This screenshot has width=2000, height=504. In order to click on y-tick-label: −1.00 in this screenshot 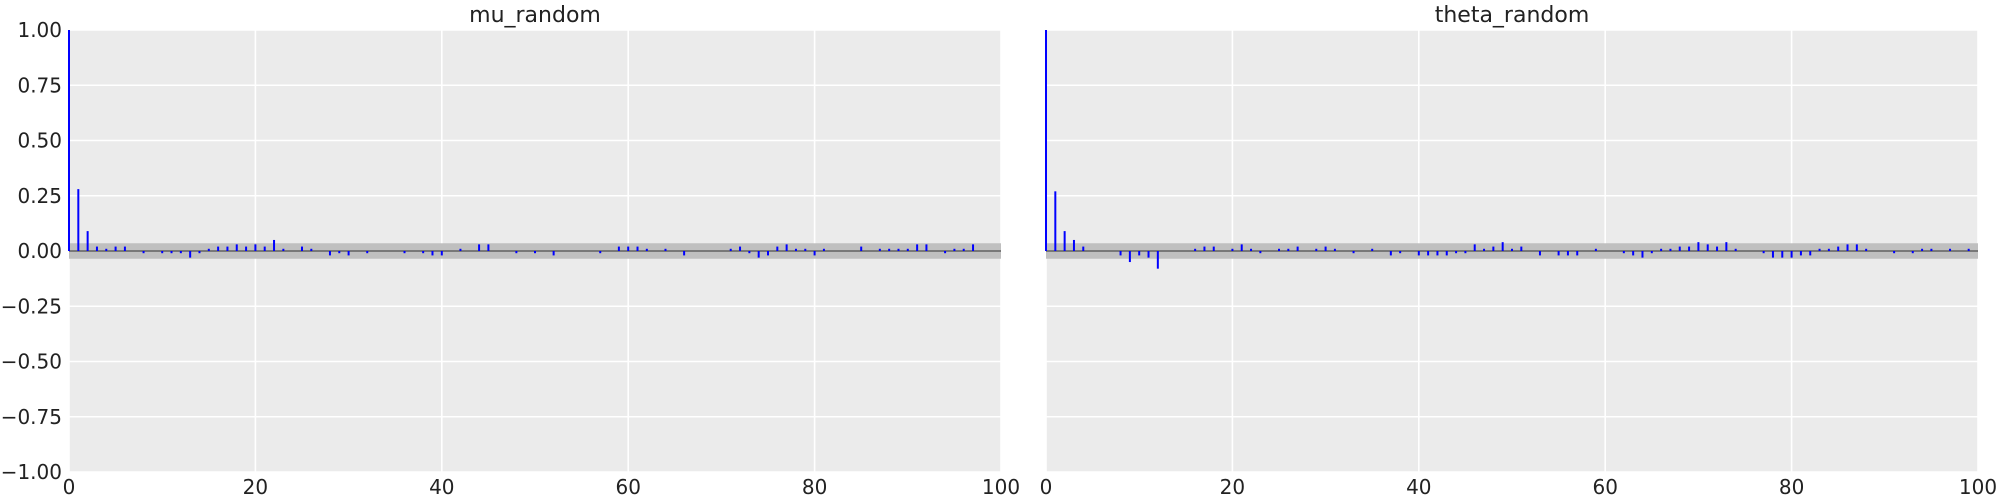, I will do `click(31, 472)`.